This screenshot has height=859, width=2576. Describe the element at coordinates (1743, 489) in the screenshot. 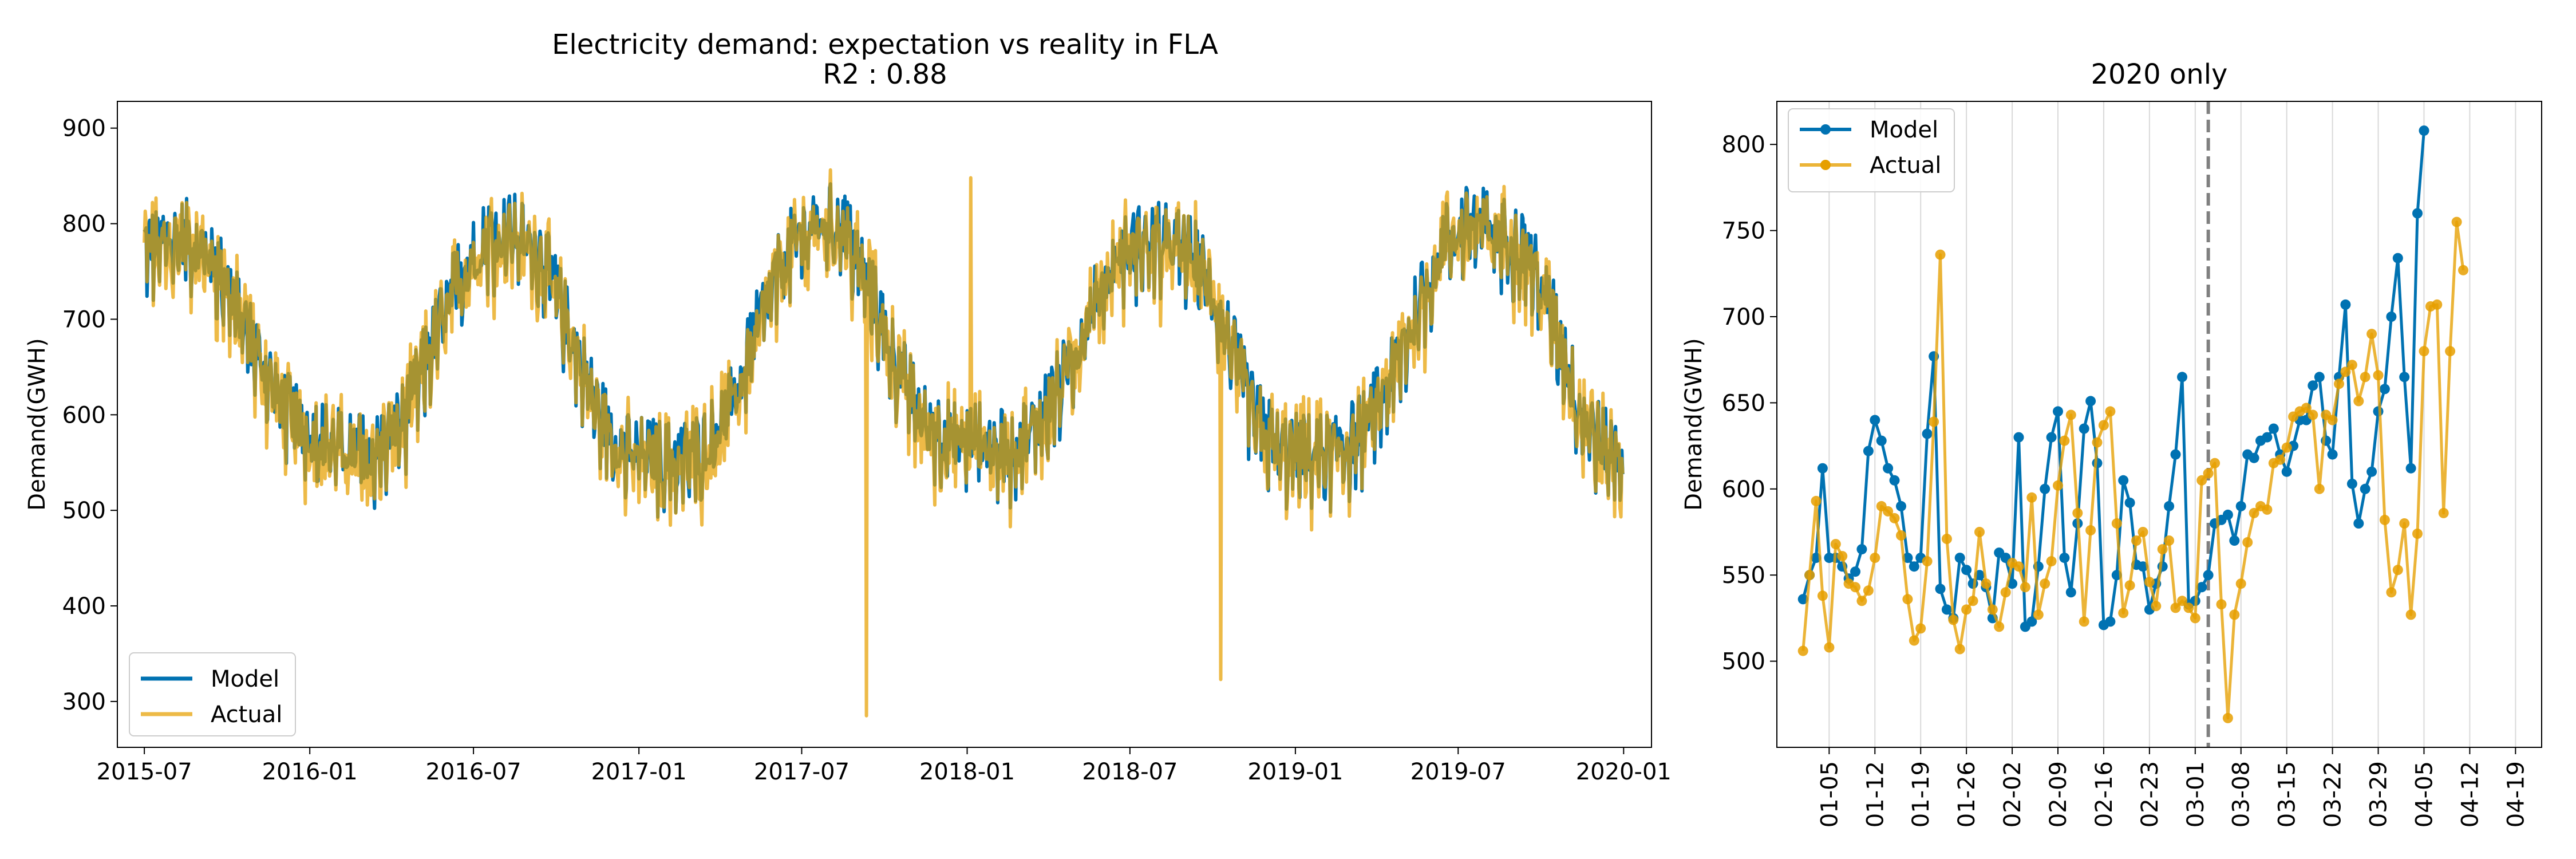

I see `y-tick-label: 600` at that location.